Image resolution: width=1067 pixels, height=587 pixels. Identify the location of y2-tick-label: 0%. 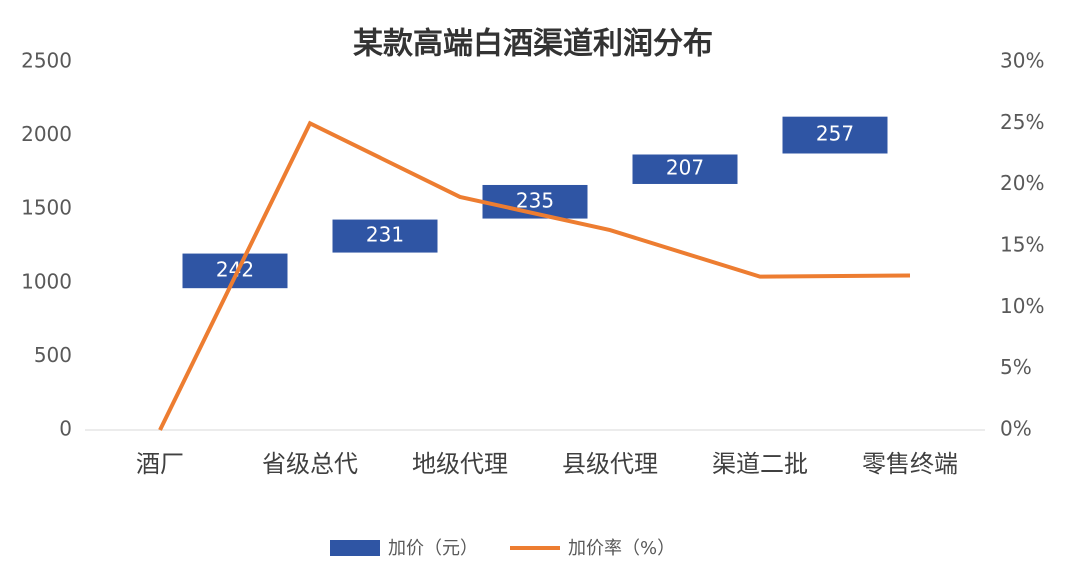
(1016, 429).